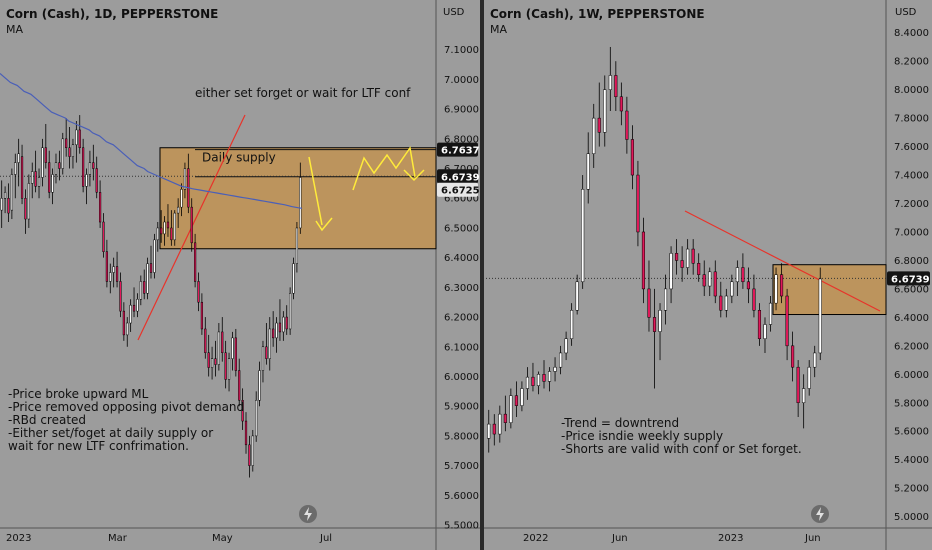  I want to click on price-label-box, so click(457, 149).